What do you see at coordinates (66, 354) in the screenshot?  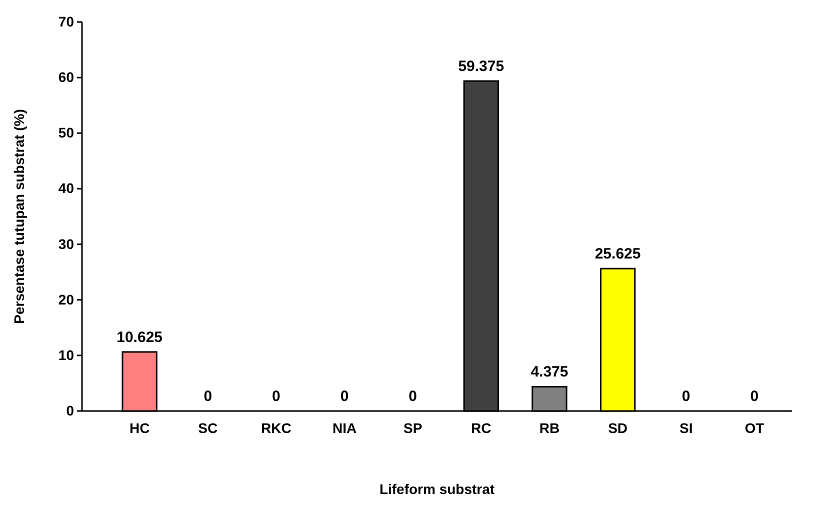 I see `y-tick-label: 10` at bounding box center [66, 354].